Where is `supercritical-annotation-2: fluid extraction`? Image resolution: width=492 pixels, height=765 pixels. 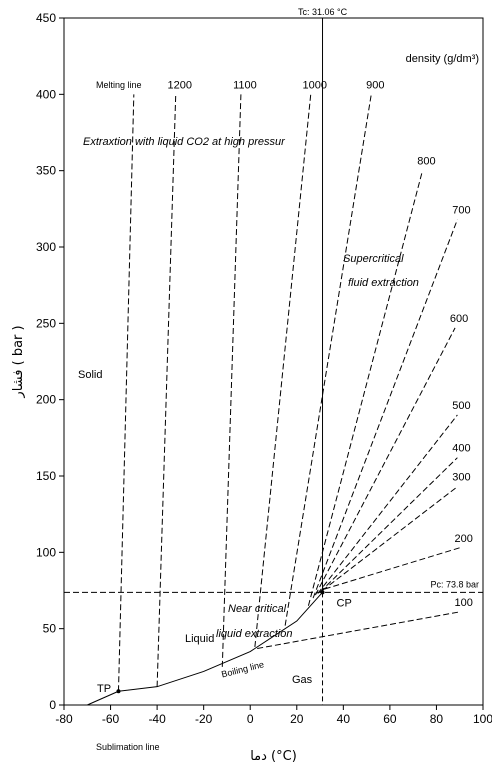
supercritical-annotation-2: fluid extraction is located at coordinates (383, 283).